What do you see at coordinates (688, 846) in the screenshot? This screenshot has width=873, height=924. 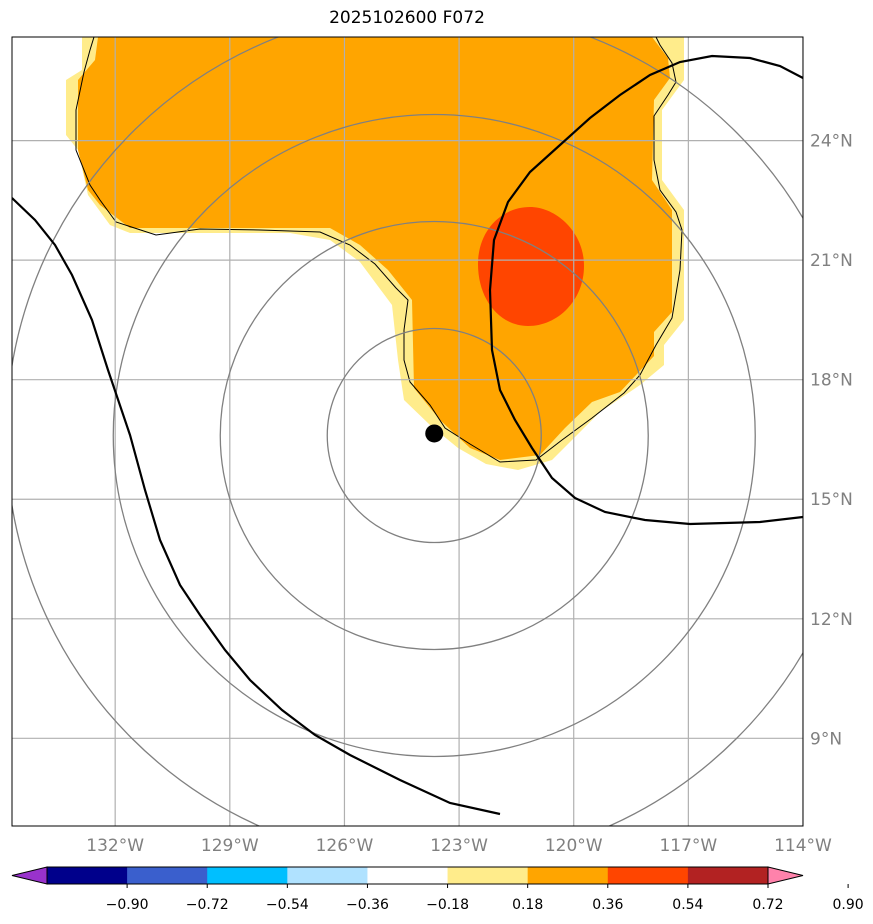 I see `lon-tick-label-5: 117°W` at bounding box center [688, 846].